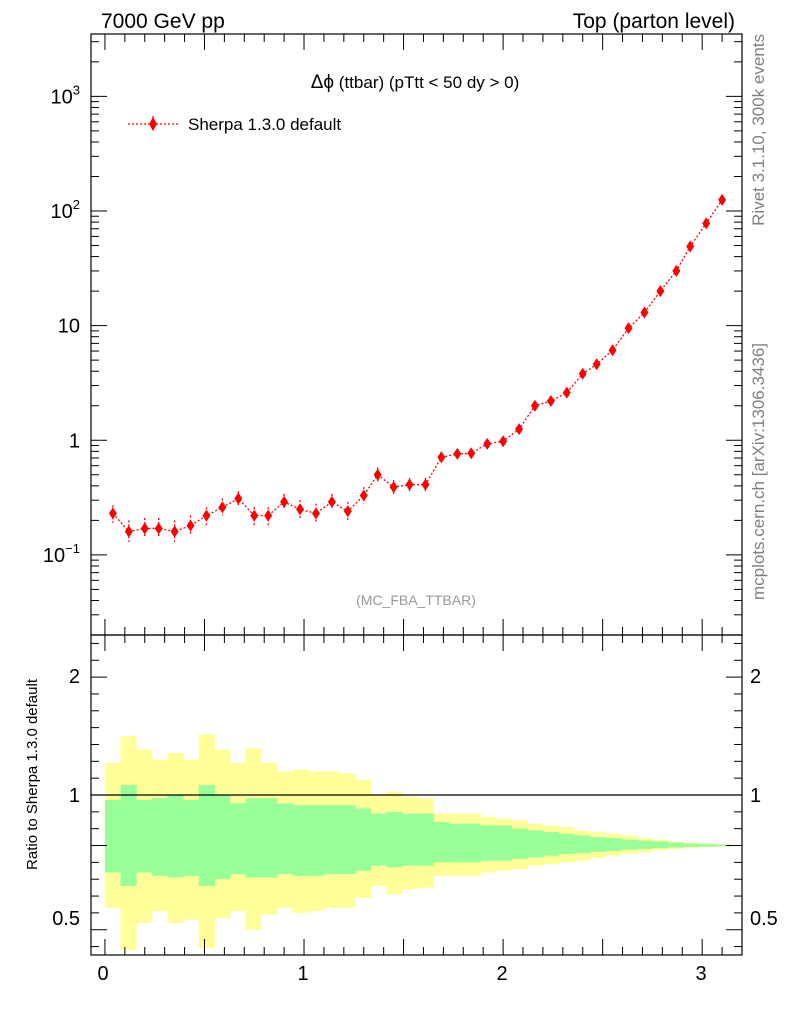 Image resolution: width=786 pixels, height=1024 pixels. Describe the element at coordinates (764, 919) in the screenshot. I see `ratio-tick-right-0.5: 0.5` at that location.